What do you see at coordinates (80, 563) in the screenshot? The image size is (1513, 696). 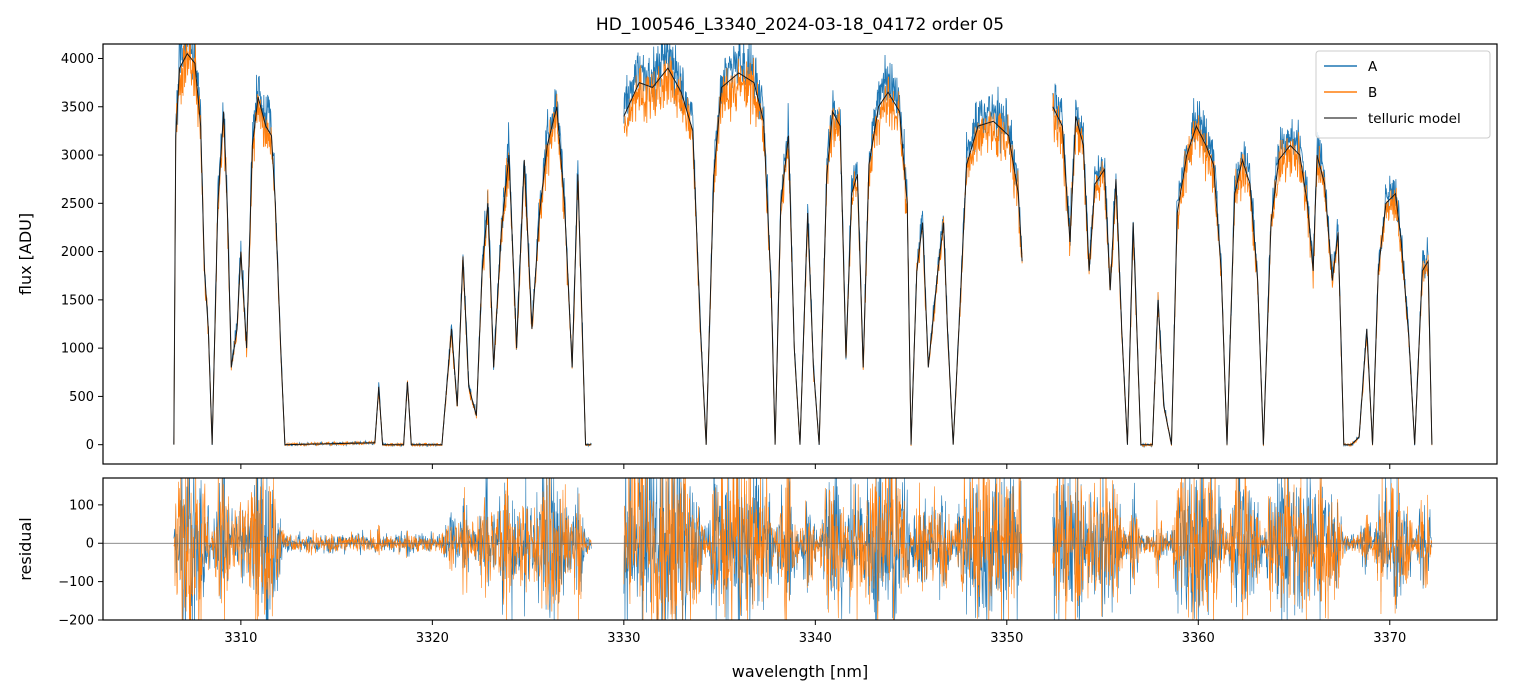 I see `residual-y-ticks: −200 −100 0 100` at bounding box center [80, 563].